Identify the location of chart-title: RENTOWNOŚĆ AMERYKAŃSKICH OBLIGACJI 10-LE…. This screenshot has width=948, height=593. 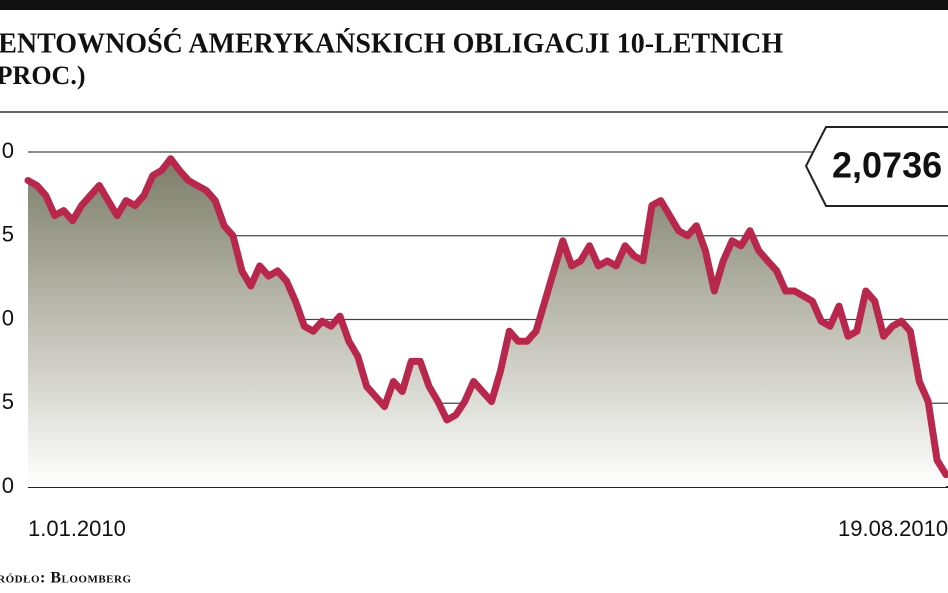
(391, 43).